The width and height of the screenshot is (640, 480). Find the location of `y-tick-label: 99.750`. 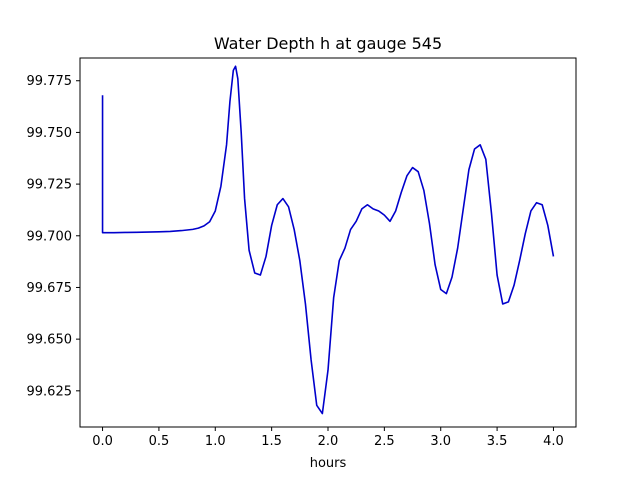

y-tick-label: 99.750 is located at coordinates (50, 133).